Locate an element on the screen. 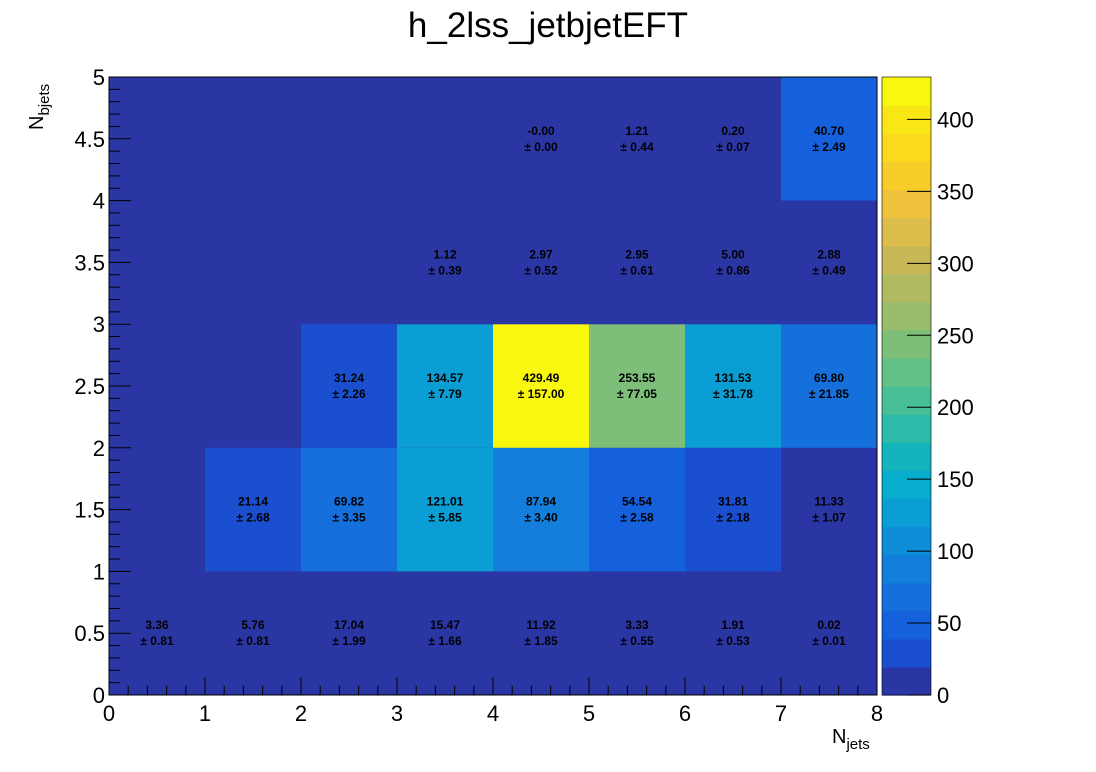 Image resolution: width=1096 pixels, height=772 pixels. cell-value-label: 2.97 is located at coordinates (541, 254).